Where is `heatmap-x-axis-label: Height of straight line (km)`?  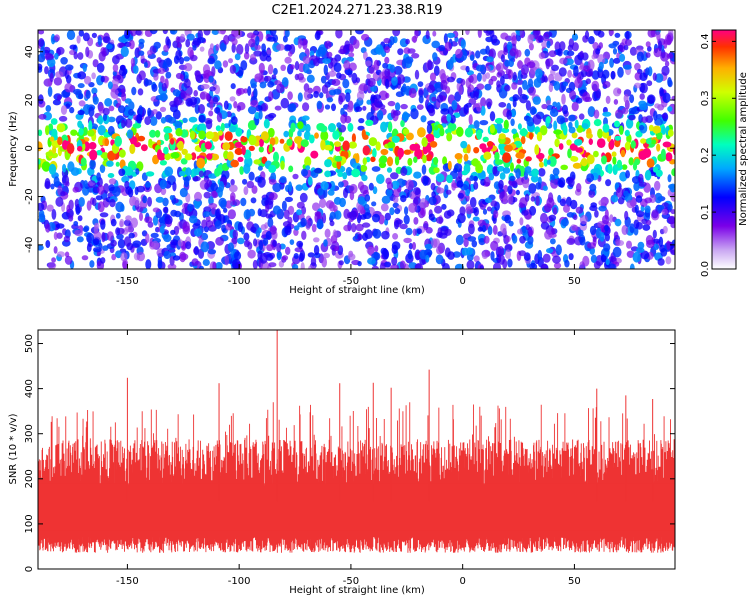
heatmap-x-axis-label: Height of straight line (km) is located at coordinates (357, 290).